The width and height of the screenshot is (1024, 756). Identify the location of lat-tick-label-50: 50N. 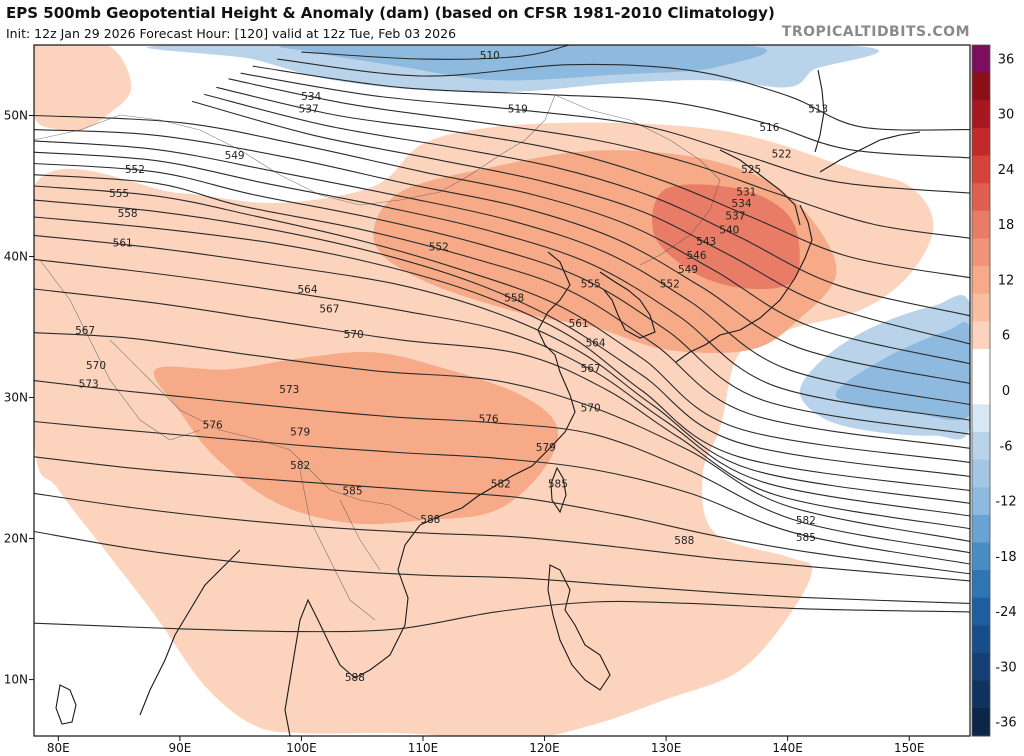
(16, 116).